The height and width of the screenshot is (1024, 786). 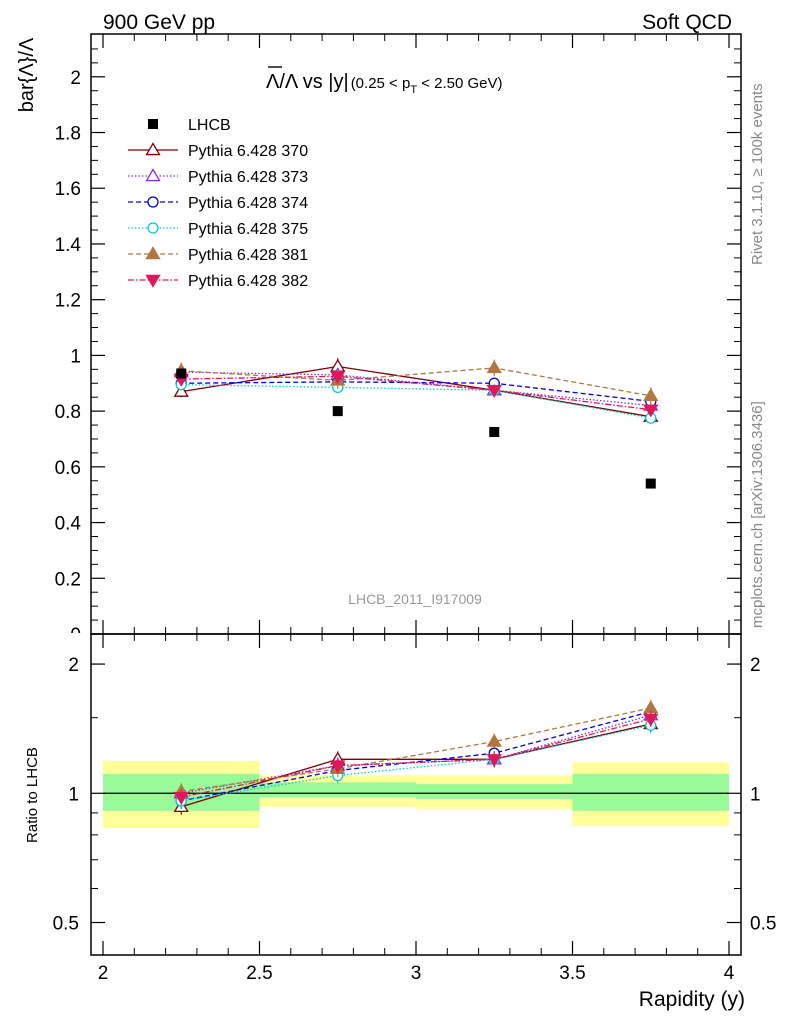 I want to click on ratio-panel, so click(x=416, y=764).